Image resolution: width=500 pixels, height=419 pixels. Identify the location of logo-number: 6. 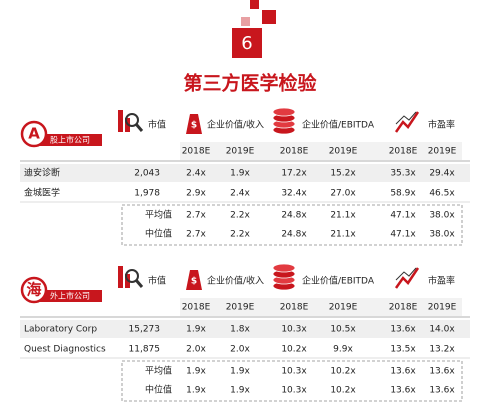
(246, 43).